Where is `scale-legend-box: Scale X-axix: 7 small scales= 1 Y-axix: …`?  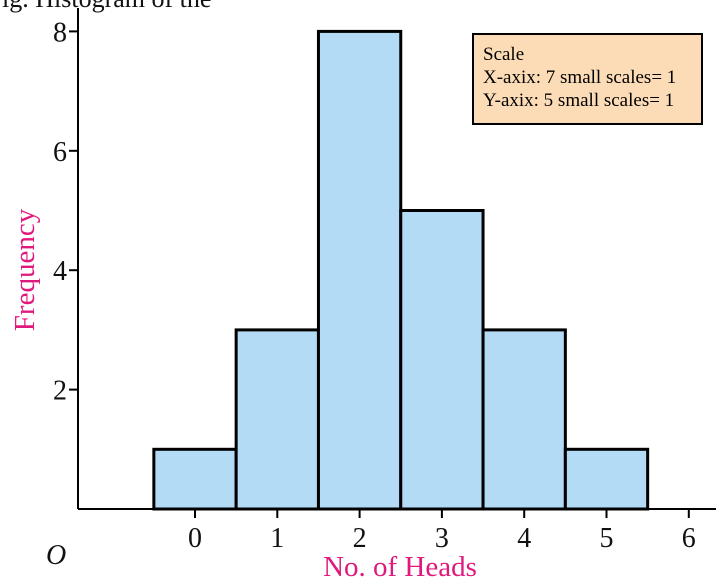 scale-legend-box: Scale X-axix: 7 small scales= 1 Y-axix: … is located at coordinates (587, 79).